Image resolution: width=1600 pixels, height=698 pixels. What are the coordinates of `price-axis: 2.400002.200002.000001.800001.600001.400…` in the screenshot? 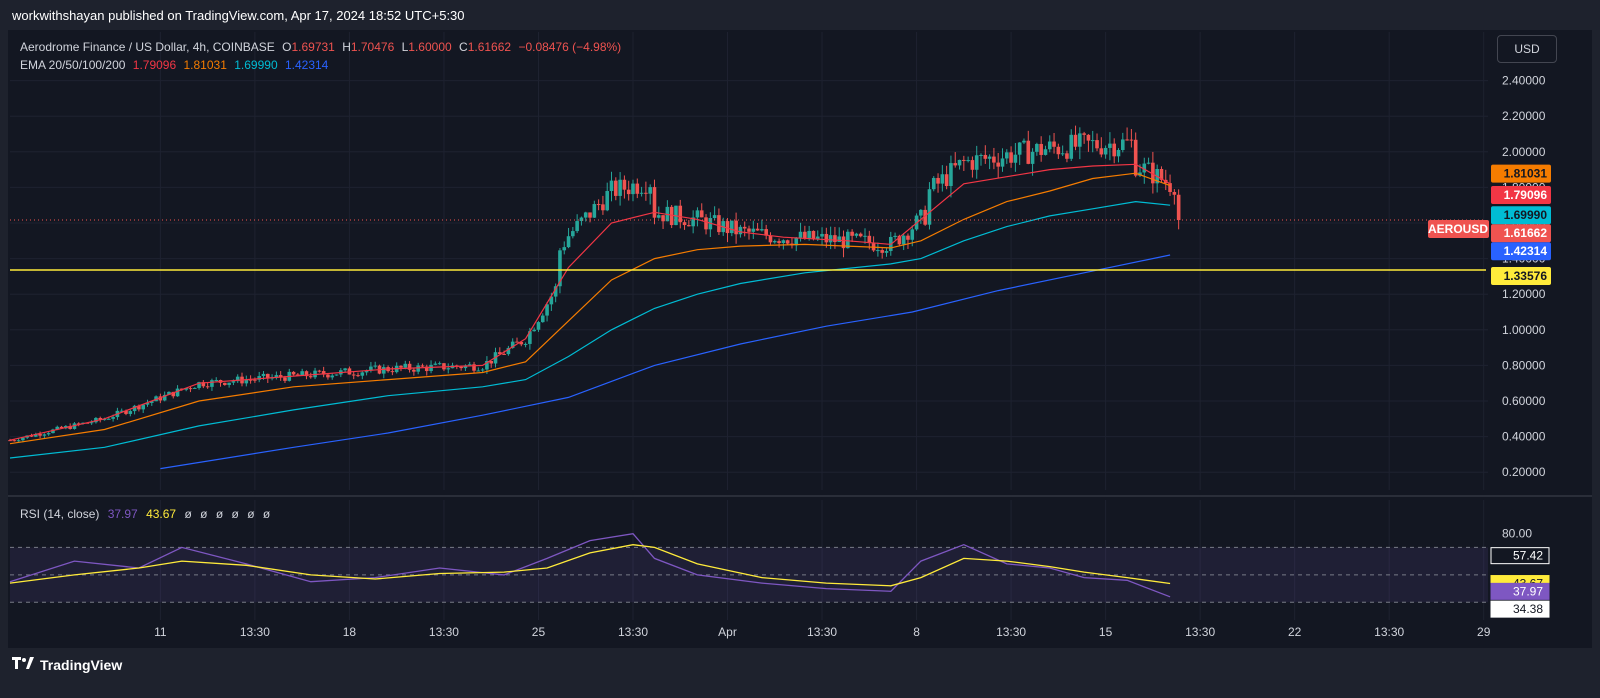 It's located at (1520, 346).